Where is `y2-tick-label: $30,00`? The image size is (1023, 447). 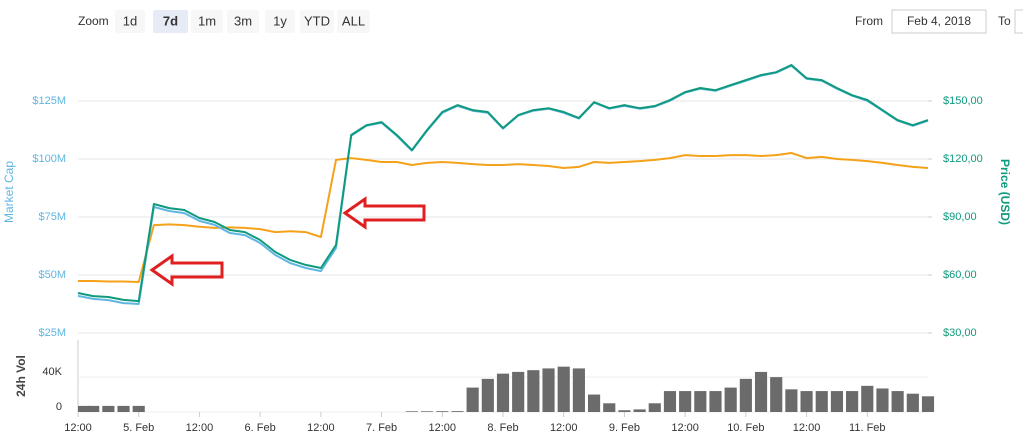 y2-tick-label: $30,00 is located at coordinates (960, 333).